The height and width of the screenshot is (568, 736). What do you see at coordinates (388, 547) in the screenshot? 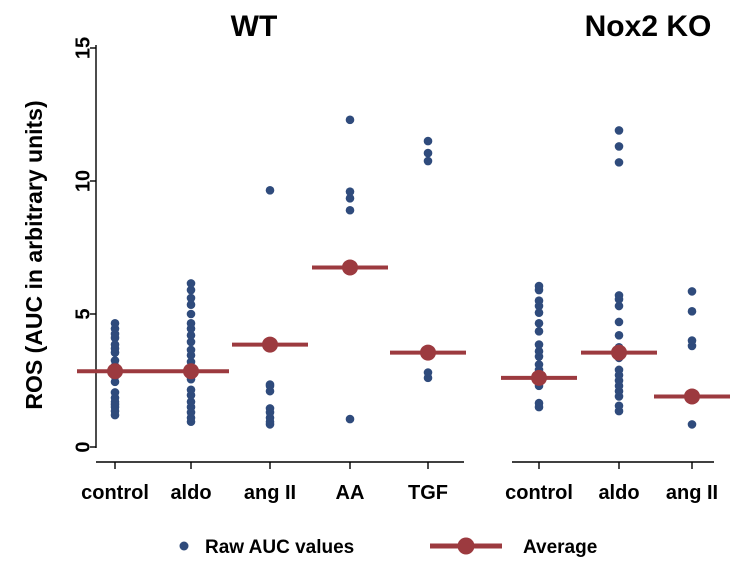
I see `legend: Raw AUC values Average` at bounding box center [388, 547].